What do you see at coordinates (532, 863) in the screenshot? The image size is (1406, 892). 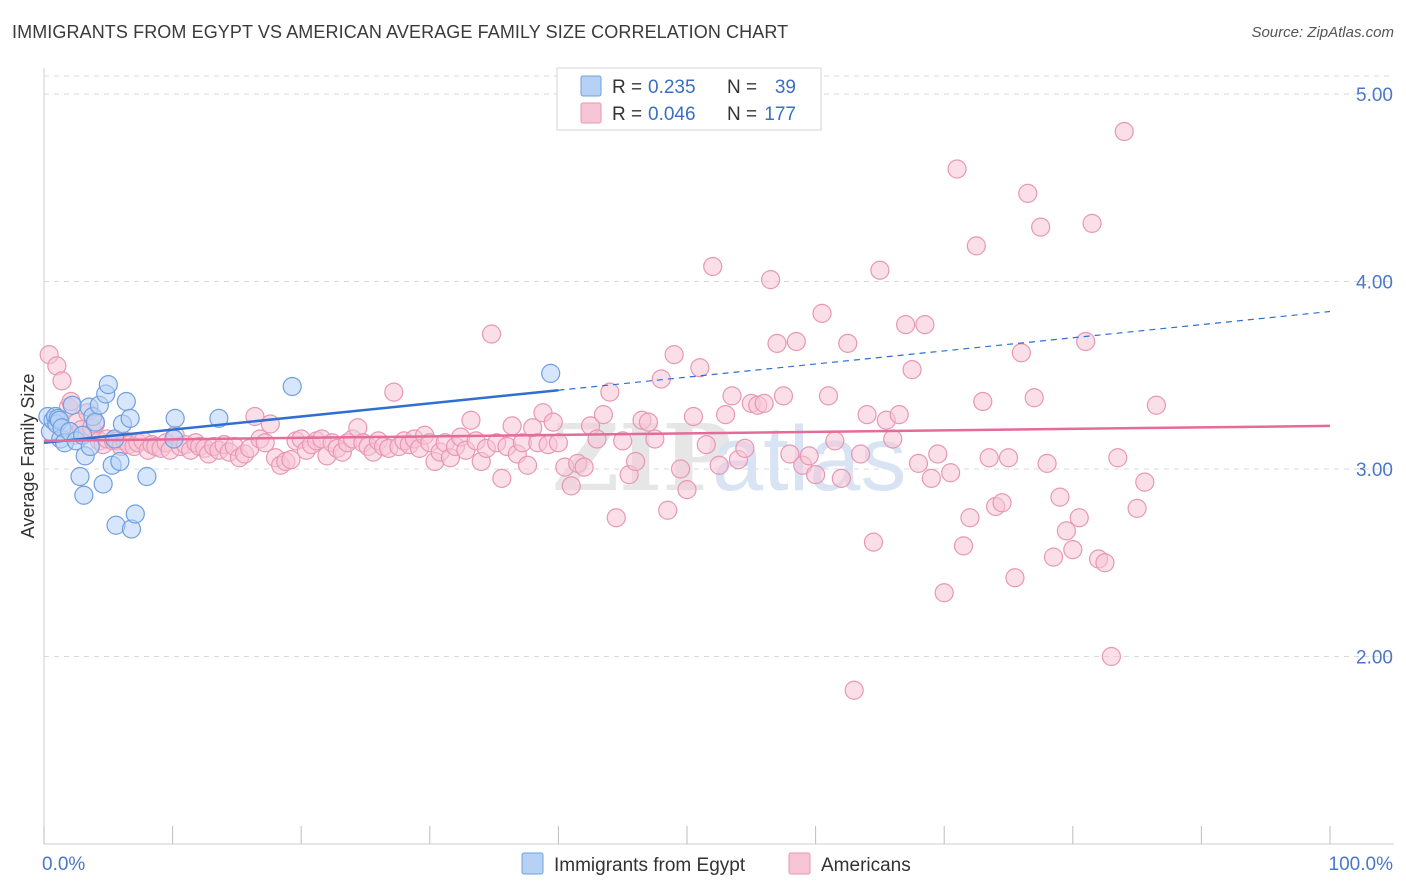 I see `bottom-legend-swatch` at bounding box center [532, 863].